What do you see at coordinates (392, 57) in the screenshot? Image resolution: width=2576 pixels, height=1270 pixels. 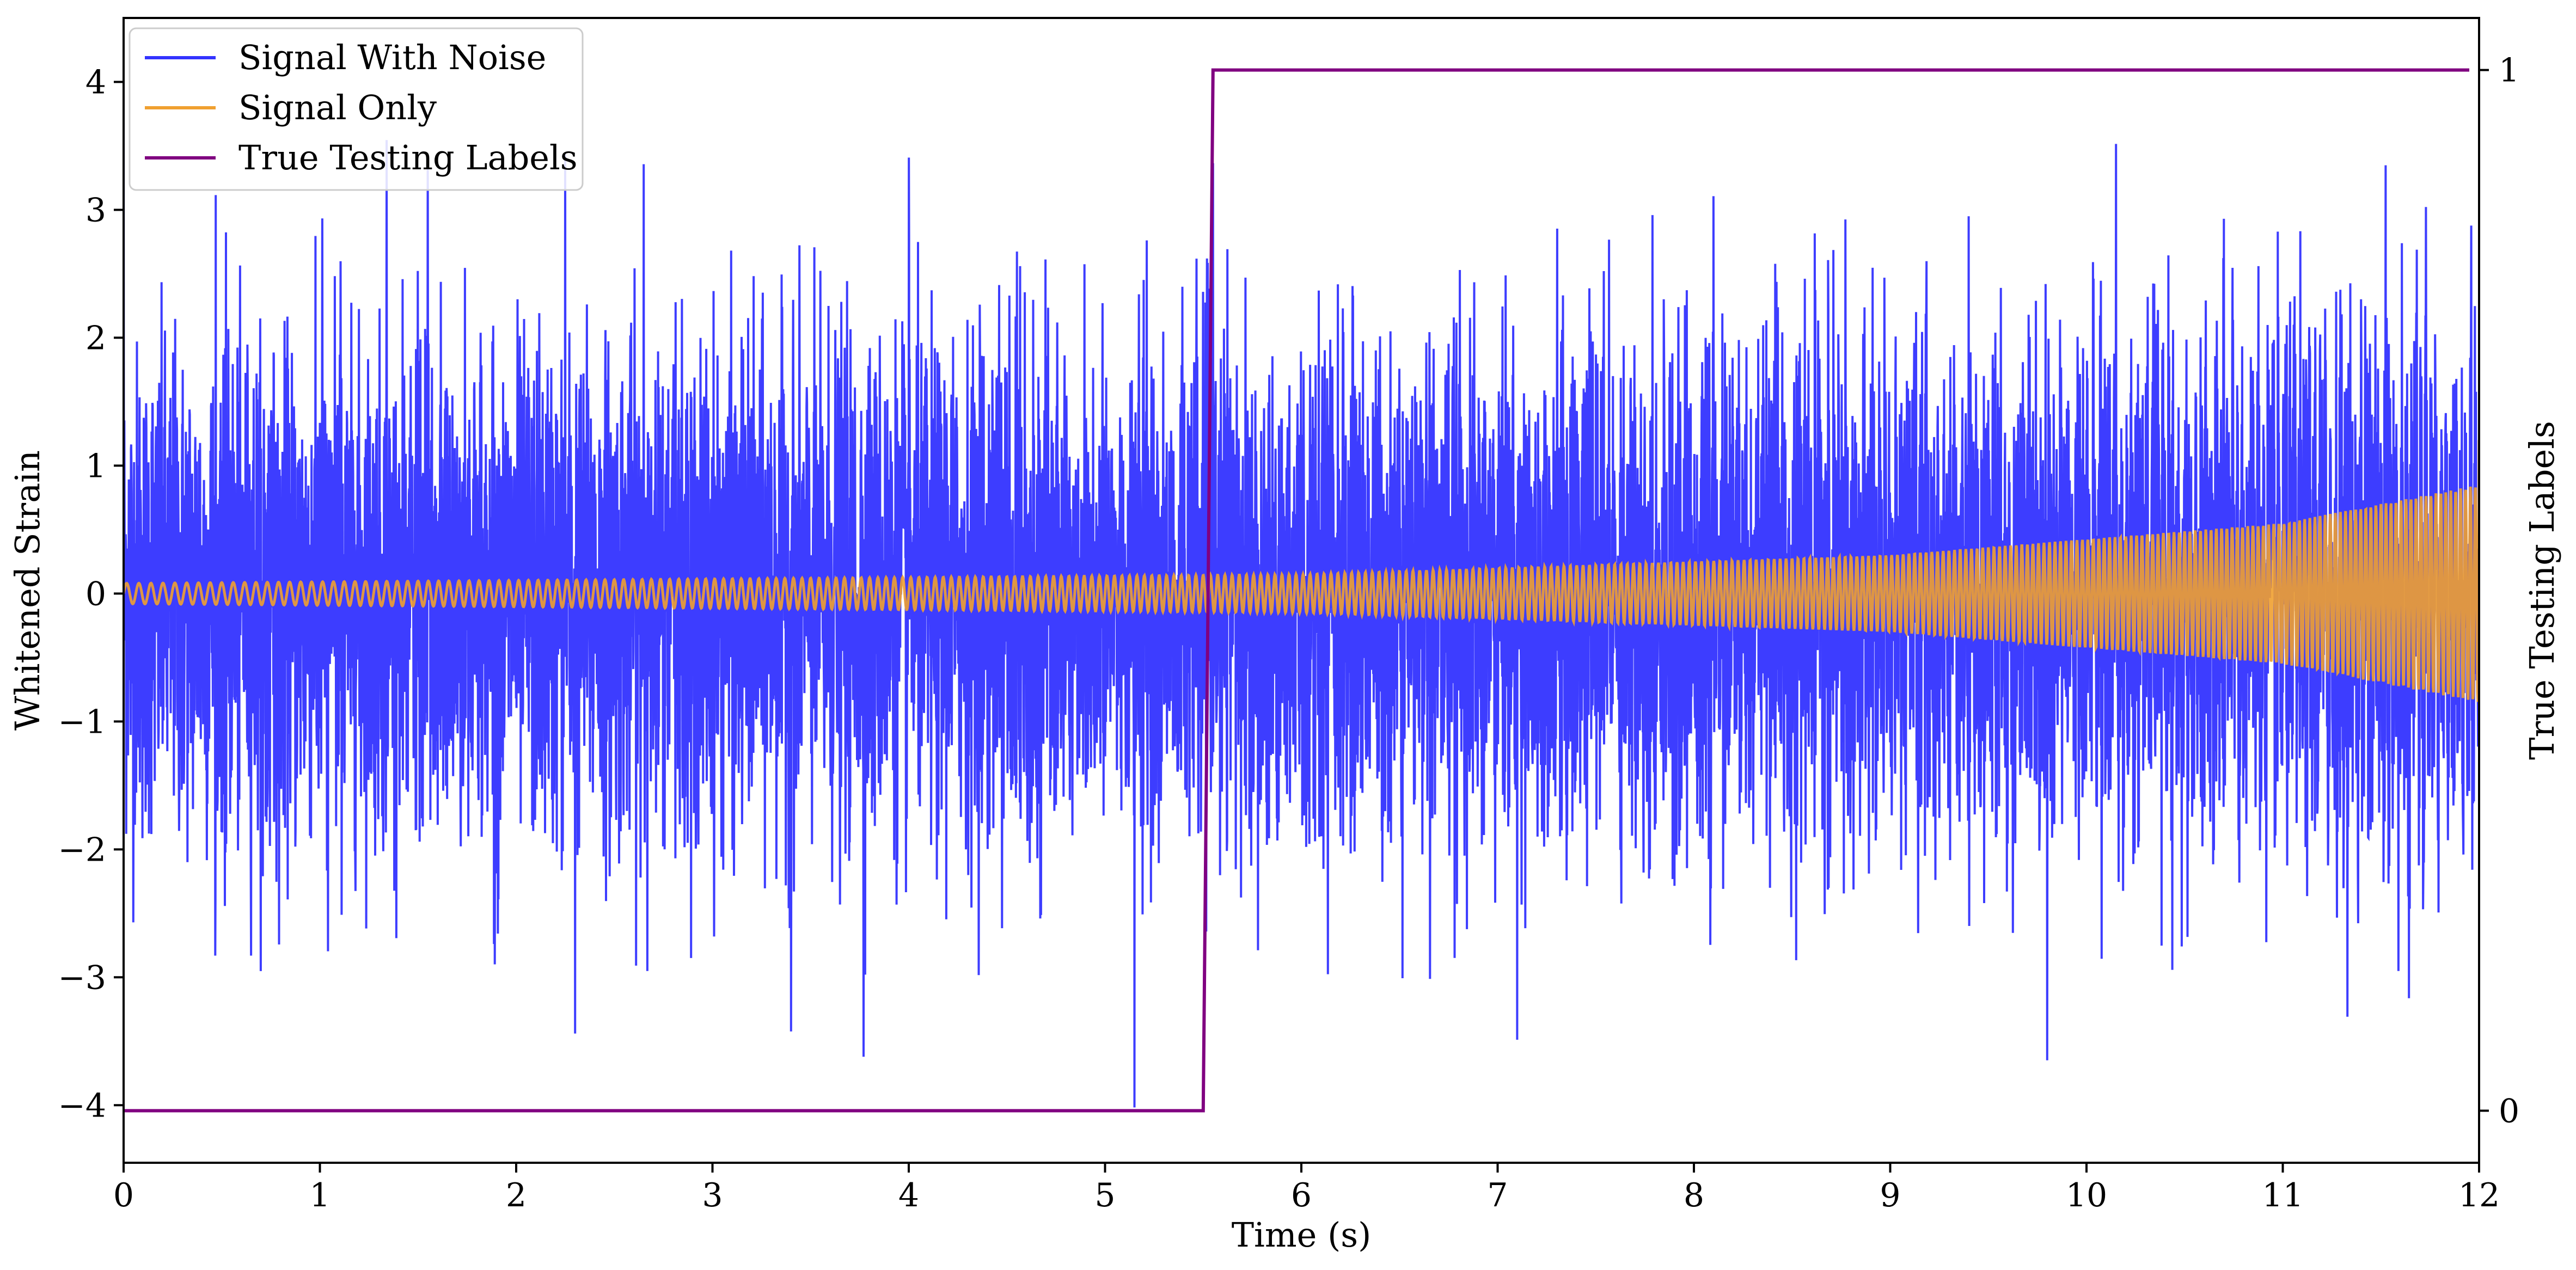 I see `legend-entry-label: Signal With Noise` at bounding box center [392, 57].